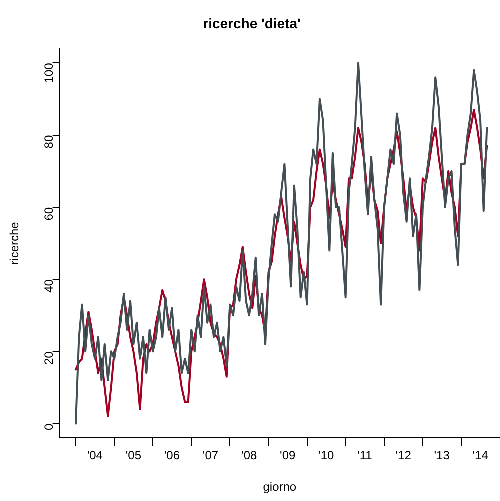 The width and height of the screenshot is (500, 501). I want to click on y-tick-label: 100, so click(49, 73).